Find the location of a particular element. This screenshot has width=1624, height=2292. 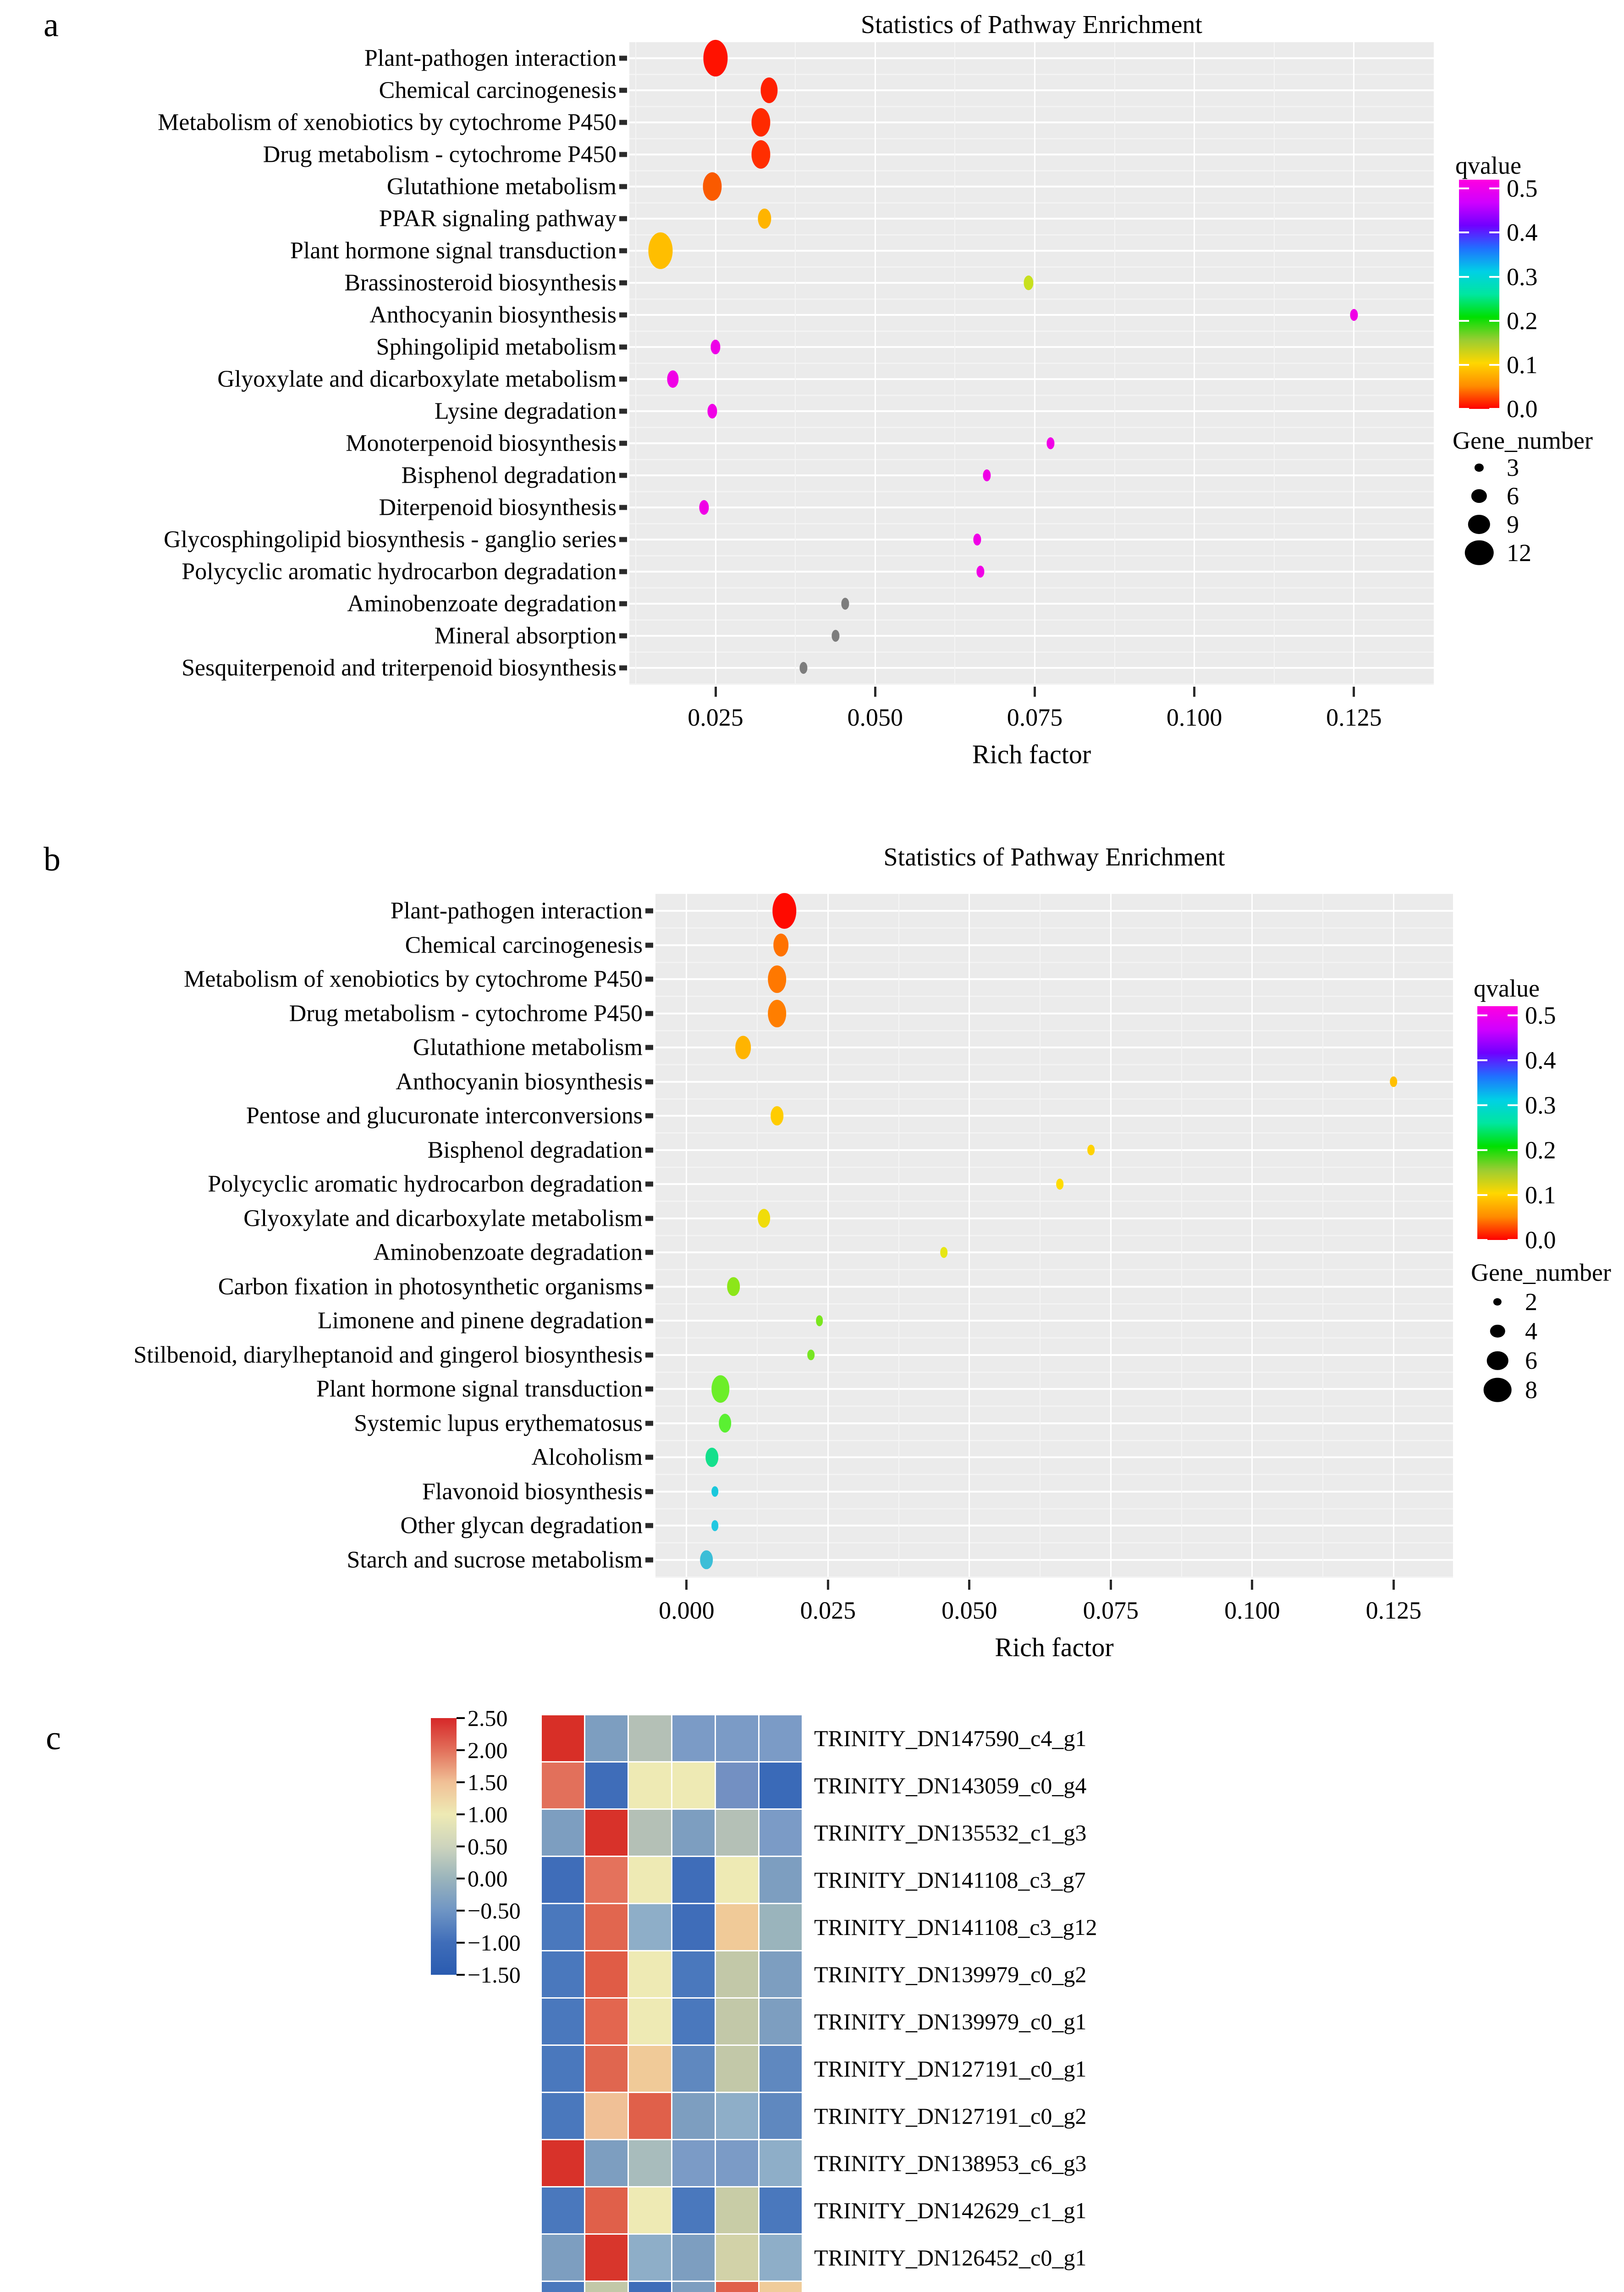

x-axis-title: Rich factor is located at coordinates (1054, 1647).